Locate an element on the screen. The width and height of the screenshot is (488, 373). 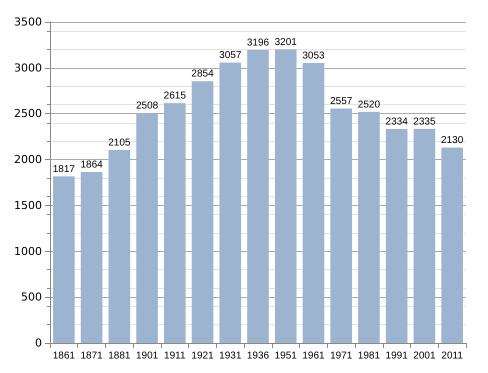
data-label: 3053 is located at coordinates (314, 56).